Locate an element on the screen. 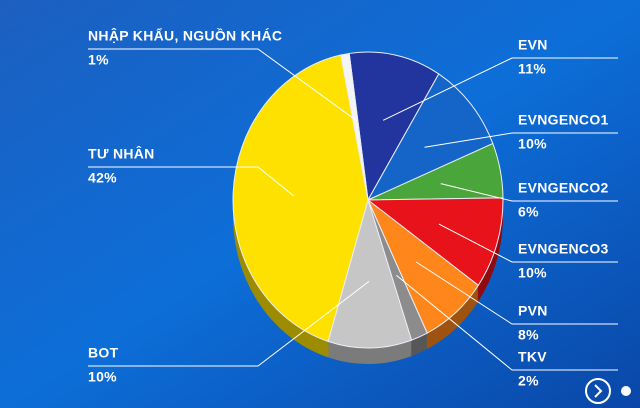 This screenshot has height=408, width=640. value-label: 2% is located at coordinates (528, 381).